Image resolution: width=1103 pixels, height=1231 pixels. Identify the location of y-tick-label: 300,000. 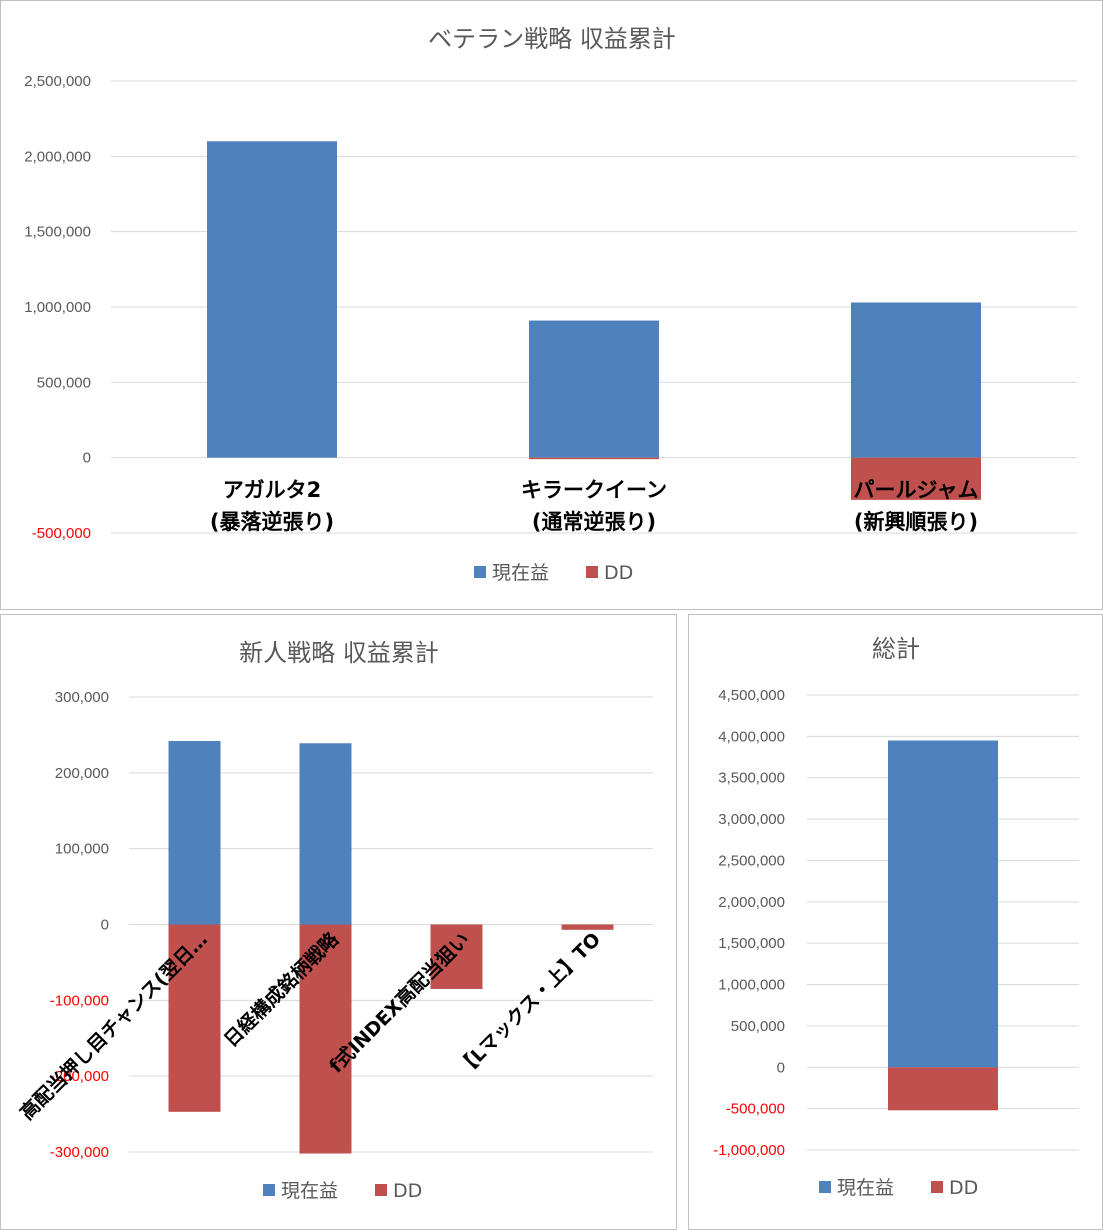
(82, 697).